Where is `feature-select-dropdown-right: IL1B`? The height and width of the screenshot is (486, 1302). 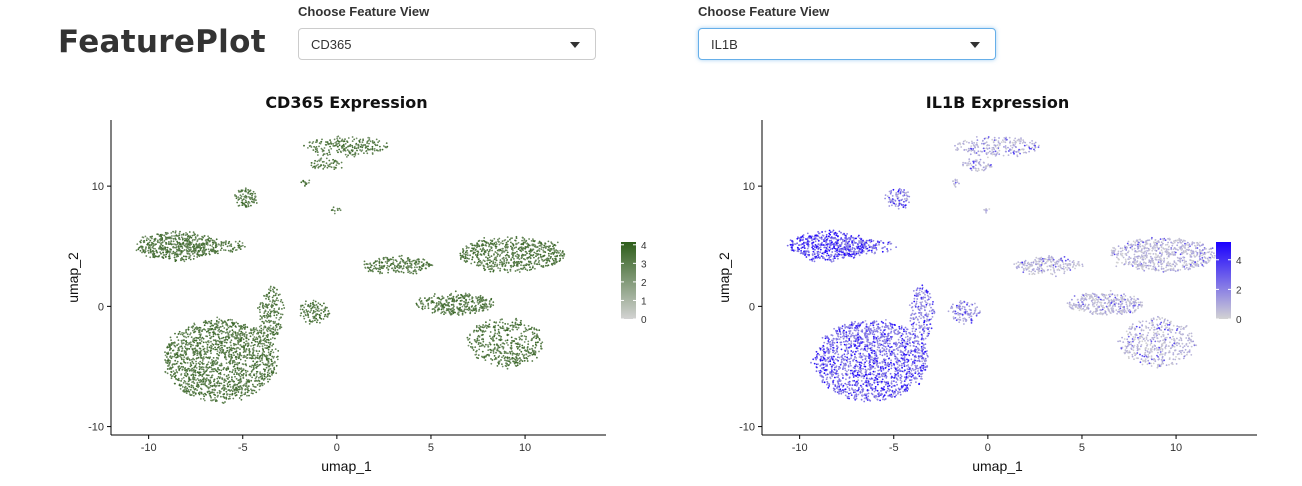
feature-select-dropdown-right: IL1B is located at coordinates (847, 44).